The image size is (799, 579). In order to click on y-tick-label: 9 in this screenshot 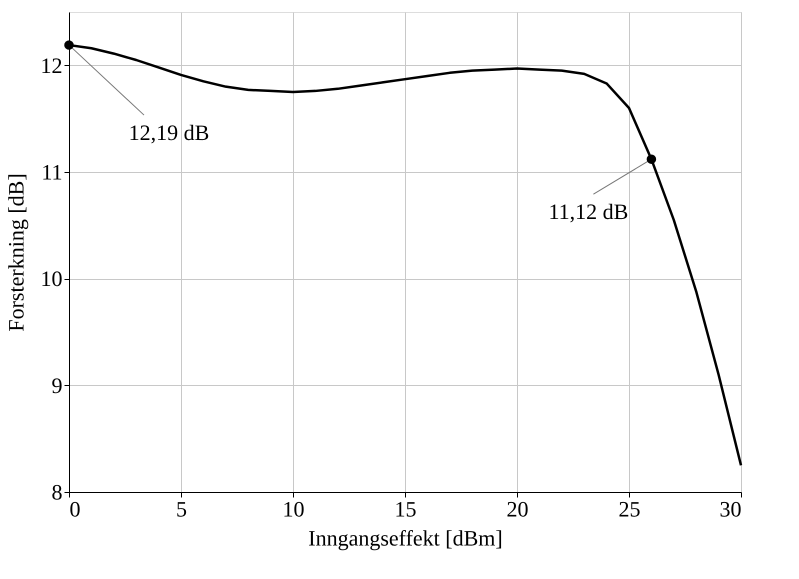, I will do `click(57, 385)`.